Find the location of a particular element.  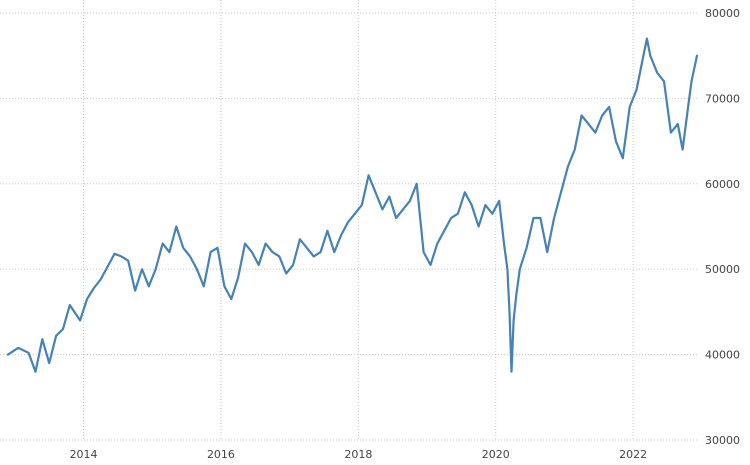

y-tick-label: 40000 is located at coordinates (722, 355).